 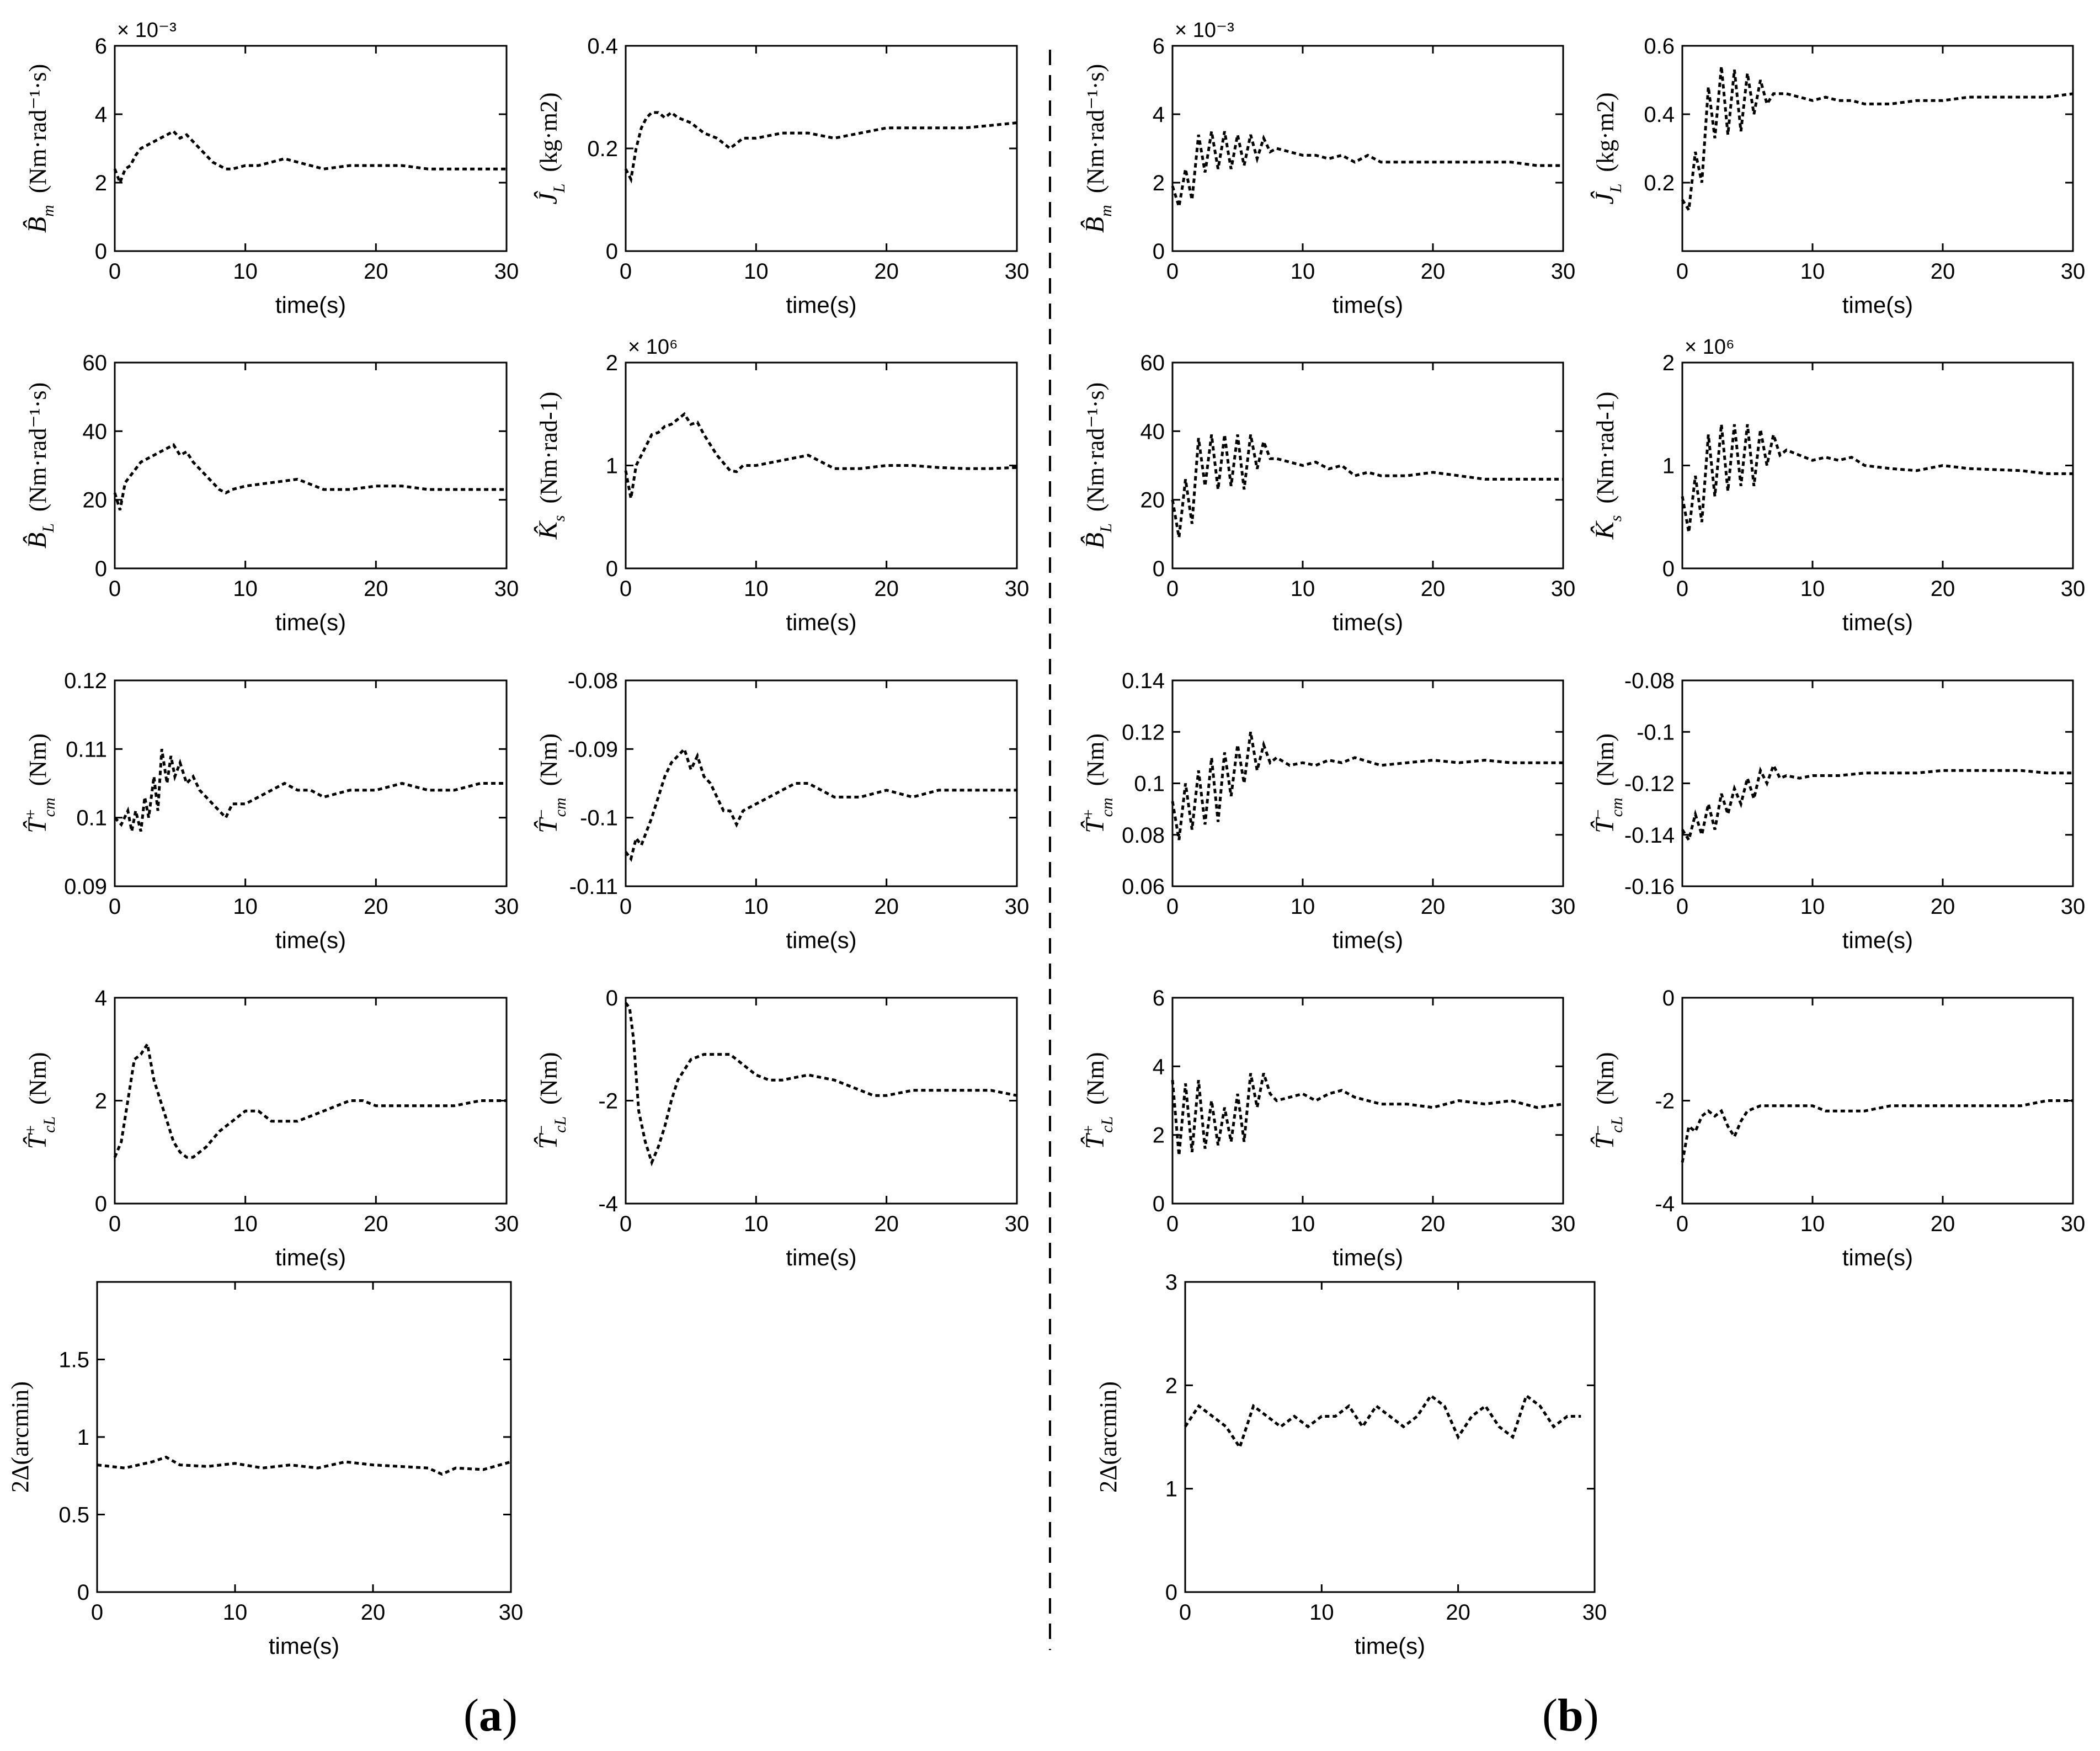 I want to click on y-tick-label: 20, so click(x=1152, y=500).